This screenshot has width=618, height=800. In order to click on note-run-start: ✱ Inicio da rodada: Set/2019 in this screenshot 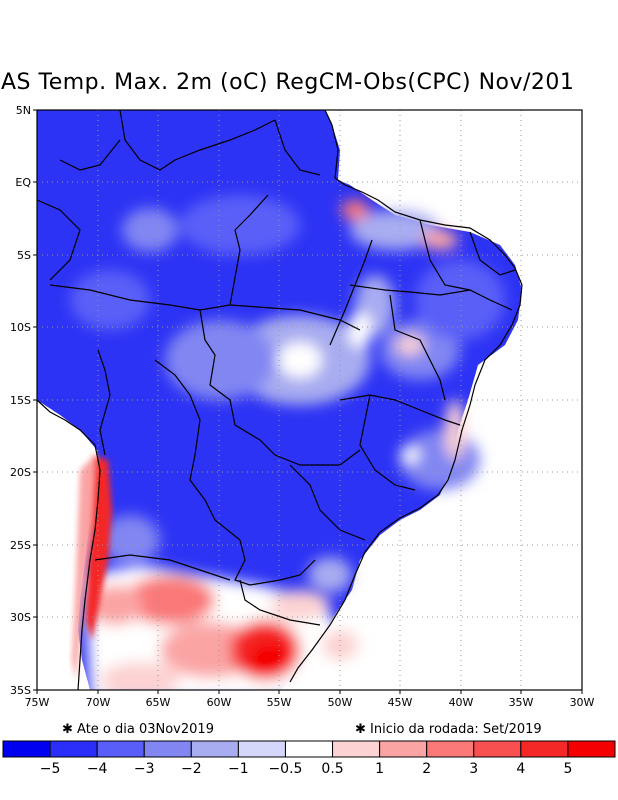, I will do `click(448, 729)`.